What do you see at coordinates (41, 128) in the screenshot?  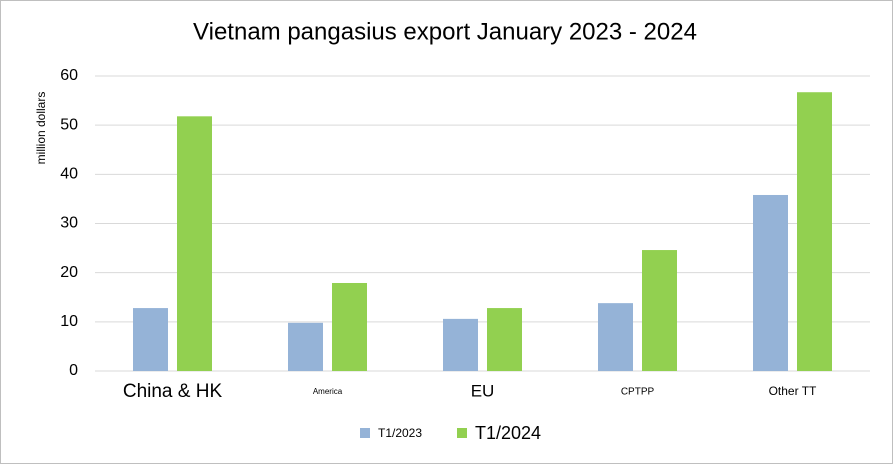 I see `y-axis-label: million dollars` at bounding box center [41, 128].